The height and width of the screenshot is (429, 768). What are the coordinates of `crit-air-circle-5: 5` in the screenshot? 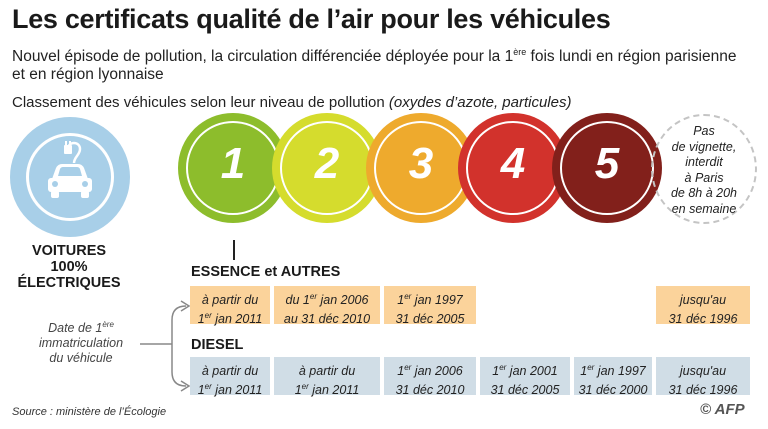 It's located at (607, 168).